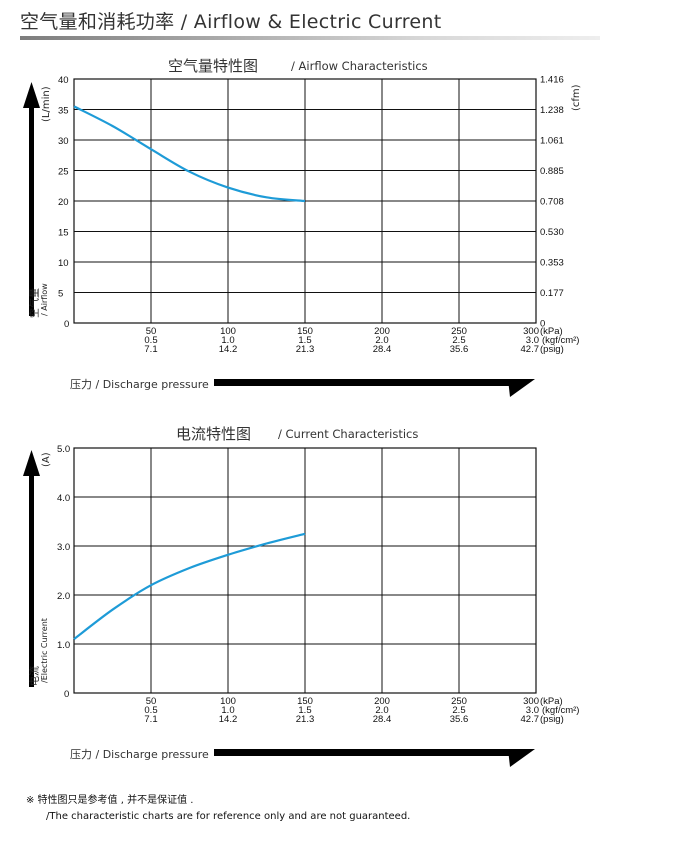  I want to click on y-tick-label: 2.0, so click(63, 596).